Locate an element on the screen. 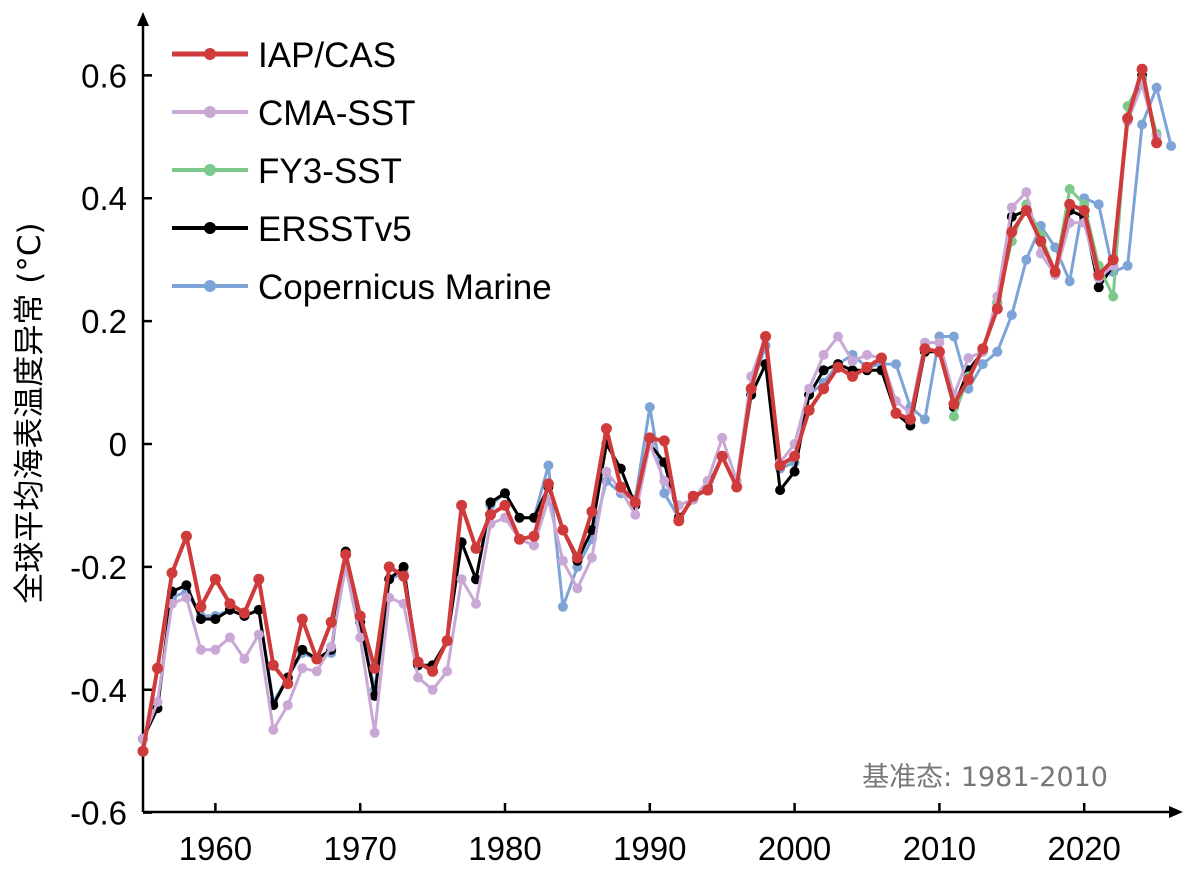 This screenshot has width=1200, height=881. legend-item-copernicus-marine: Copernicus Marine is located at coordinates (362, 287).